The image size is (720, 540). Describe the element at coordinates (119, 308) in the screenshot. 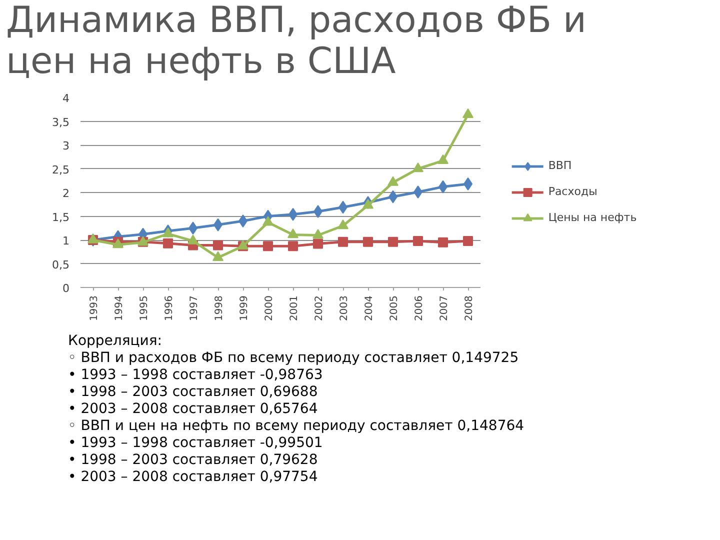

I see `x-tick-label: 1994` at that location.